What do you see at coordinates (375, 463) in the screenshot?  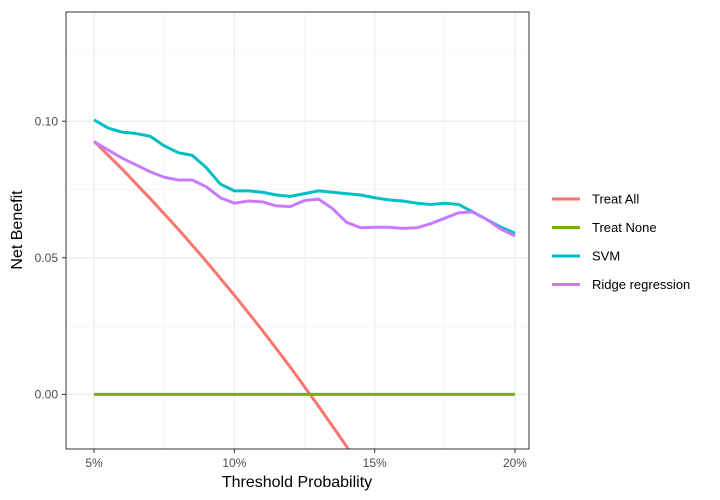 I see `x-tick-label: 15%` at bounding box center [375, 463].